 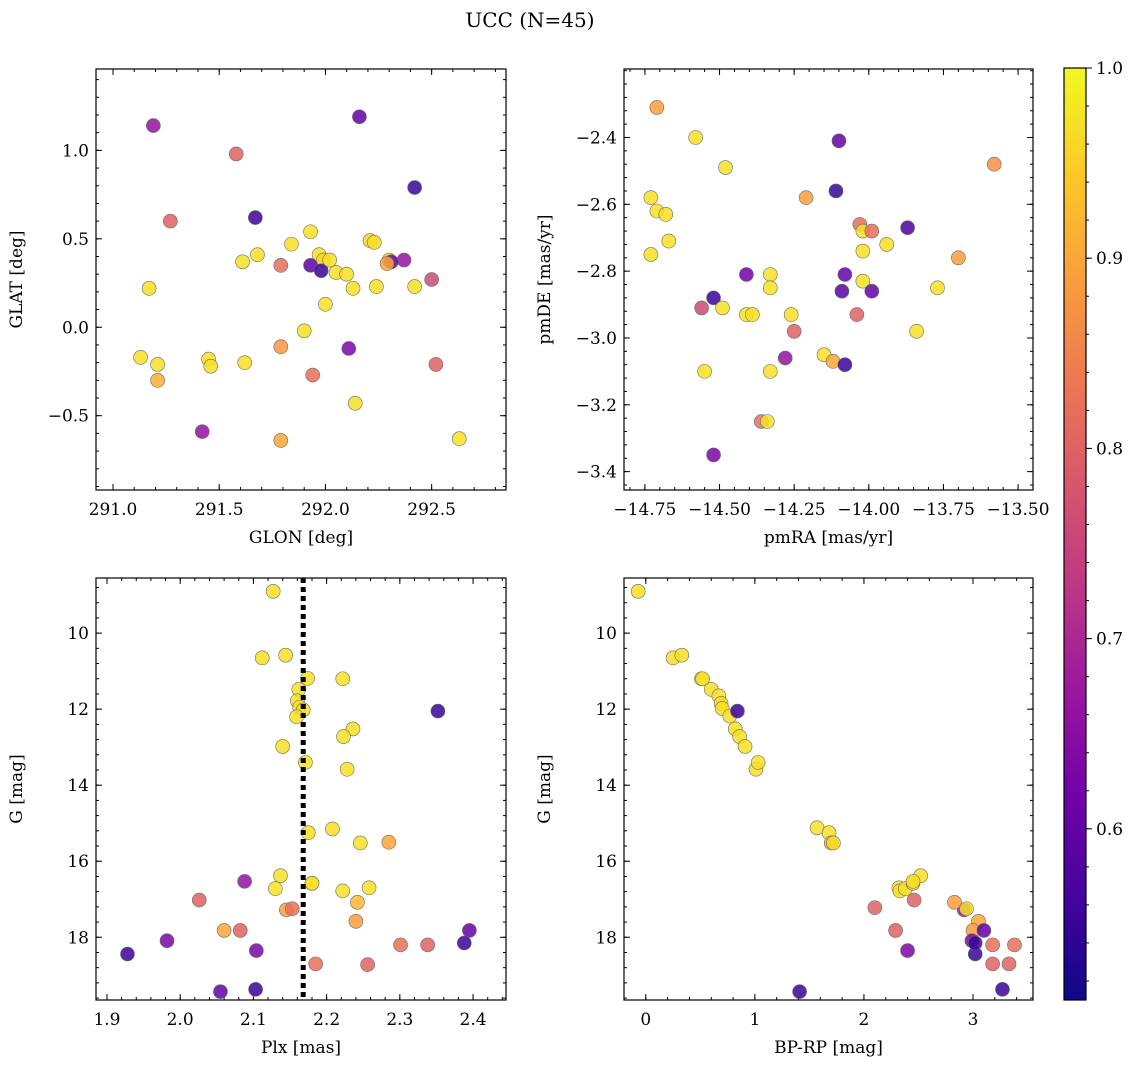 I want to click on x-tick-label: 2.1, so click(x=253, y=1020).